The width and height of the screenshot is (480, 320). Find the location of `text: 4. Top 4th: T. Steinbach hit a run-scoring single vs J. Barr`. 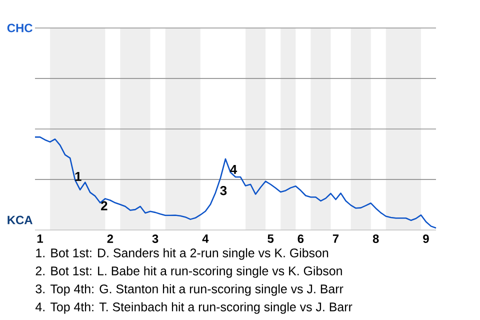

text: 4. Top 4th: T. Steinbach hit a run-scoring single vs J. Barr is located at coordinates (193, 308).